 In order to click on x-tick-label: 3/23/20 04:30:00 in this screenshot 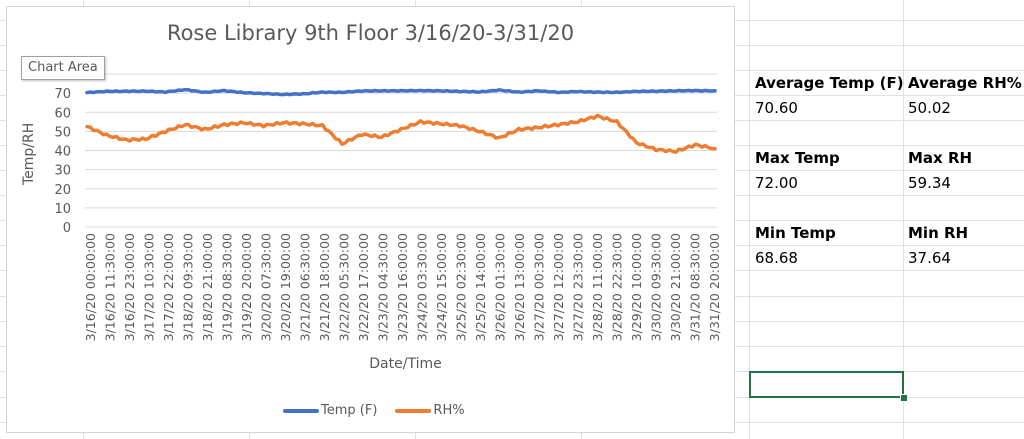, I will do `click(383, 287)`.